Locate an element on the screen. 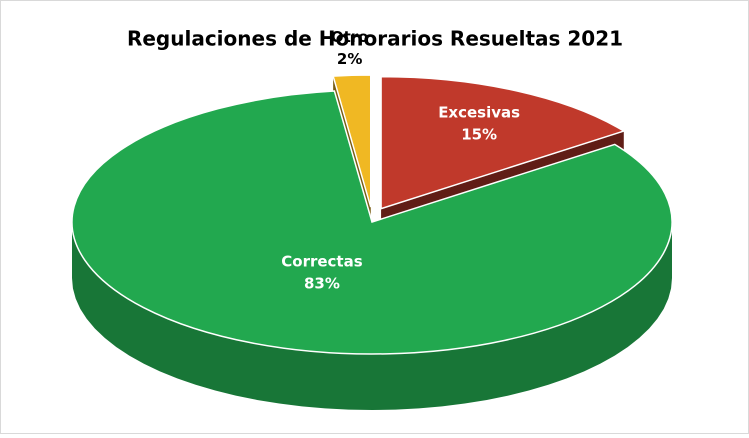 Image resolution: width=749 pixels, height=438 pixels. data-label: 15% is located at coordinates (479, 134).